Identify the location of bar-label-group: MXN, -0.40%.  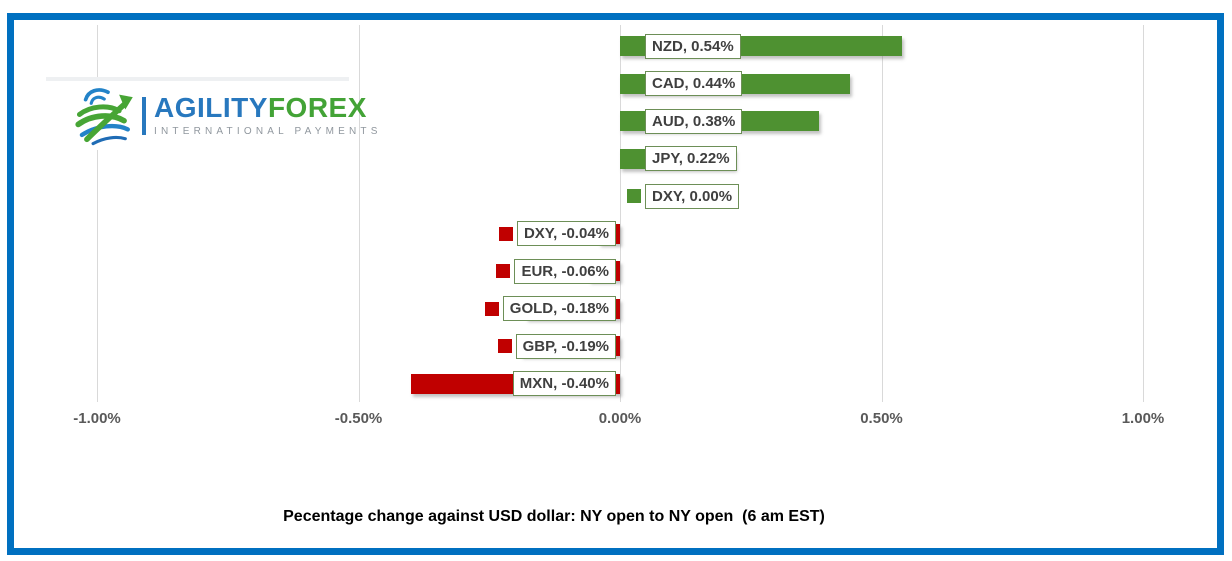
(555, 383).